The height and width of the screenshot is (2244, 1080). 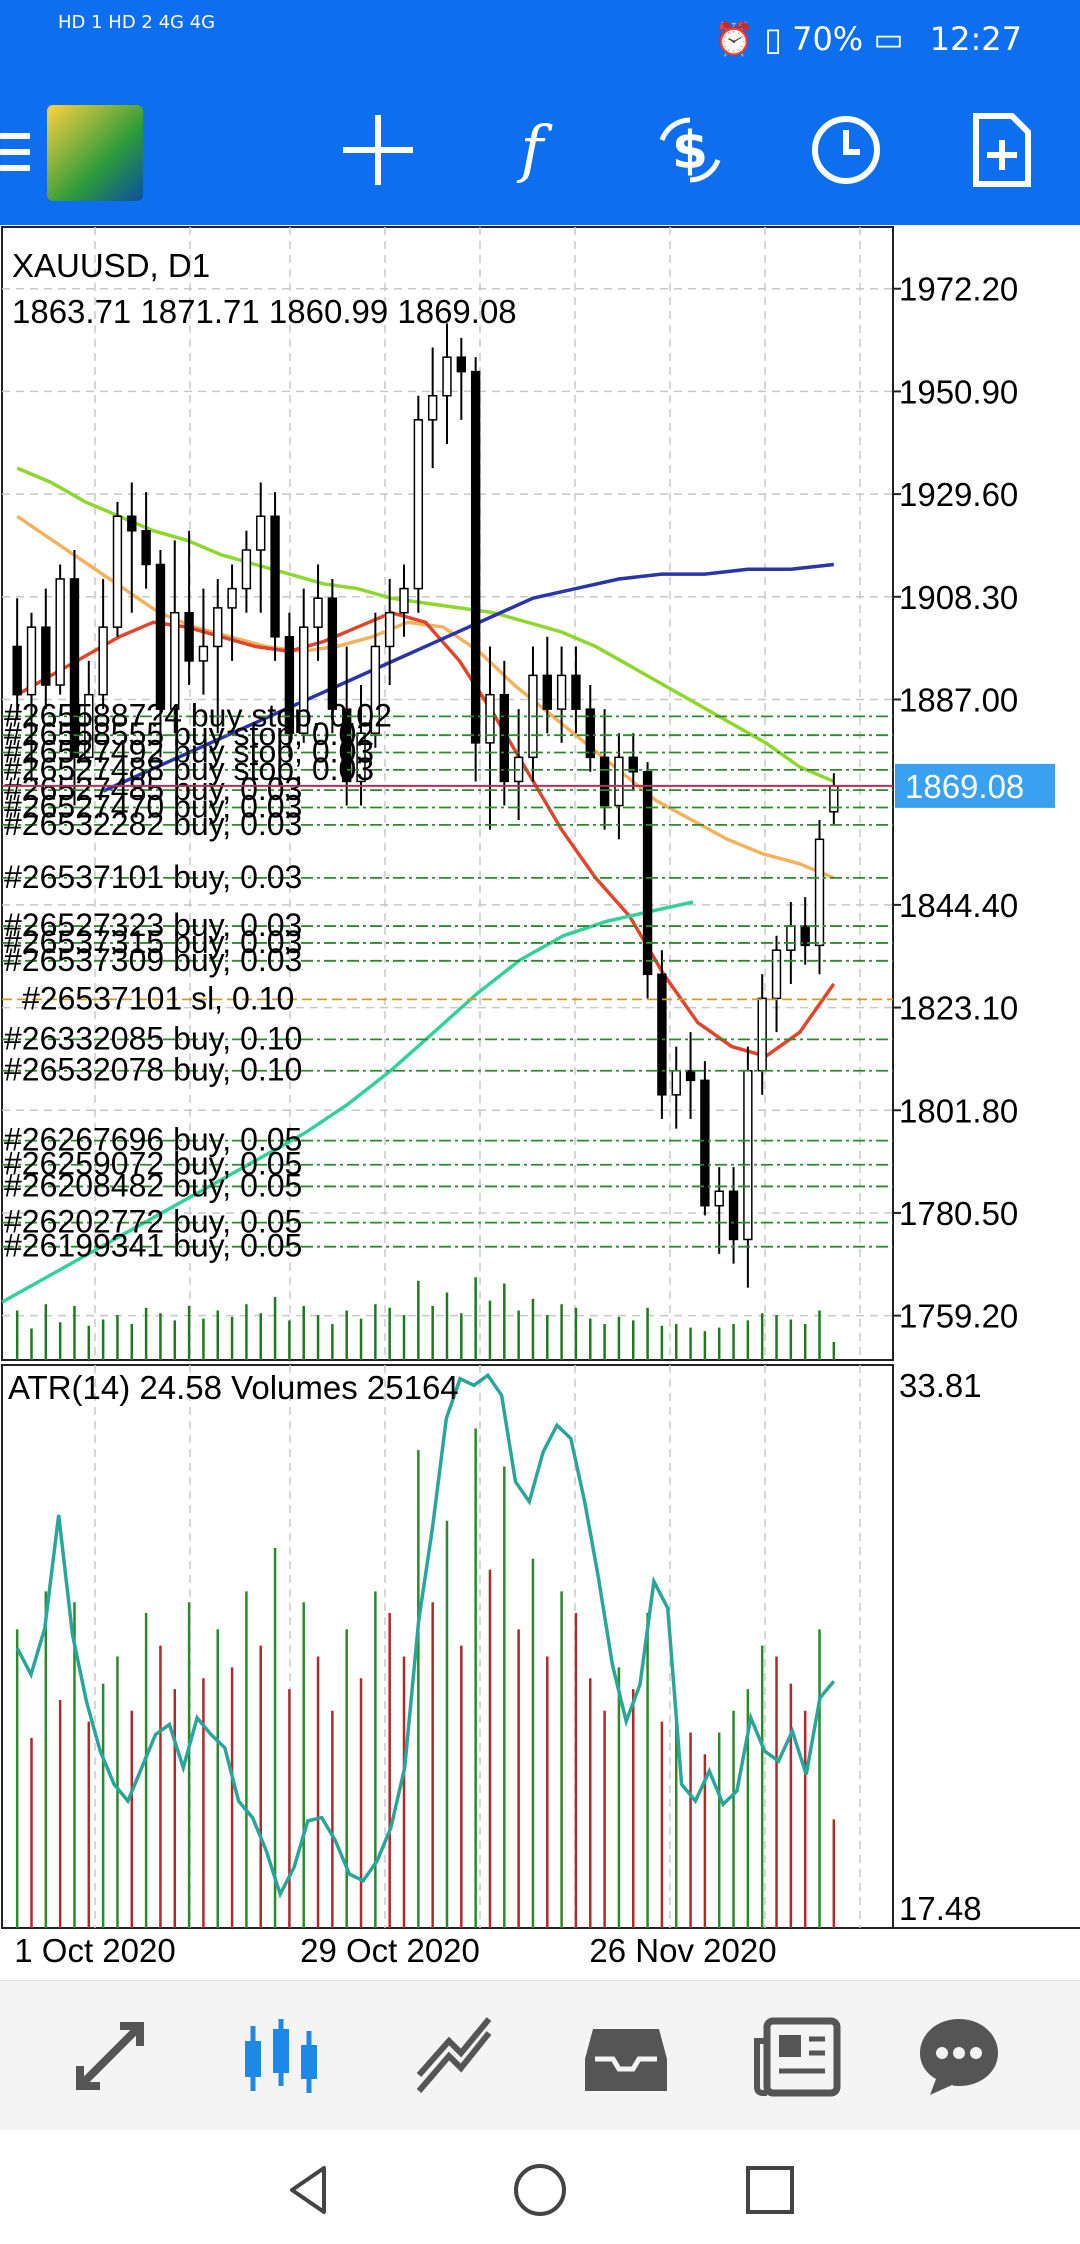 I want to click on indicators-icon: f, so click(x=532, y=150).